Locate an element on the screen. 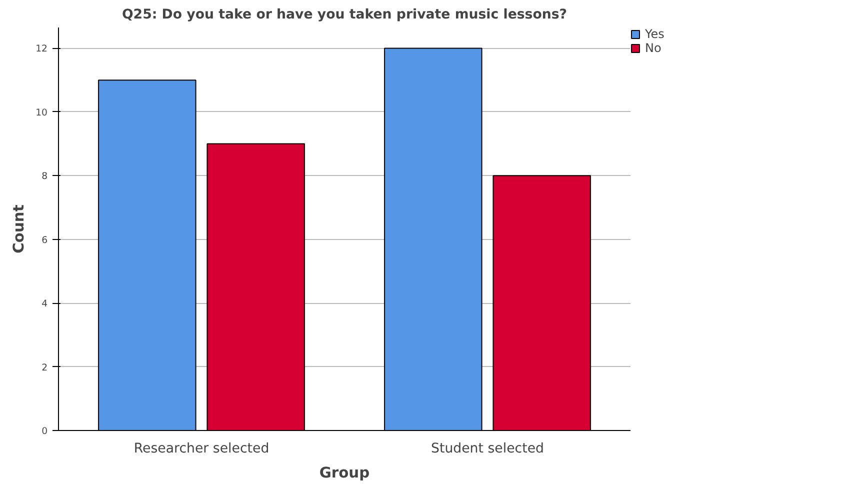  y-axis-title: Count is located at coordinates (19, 229).